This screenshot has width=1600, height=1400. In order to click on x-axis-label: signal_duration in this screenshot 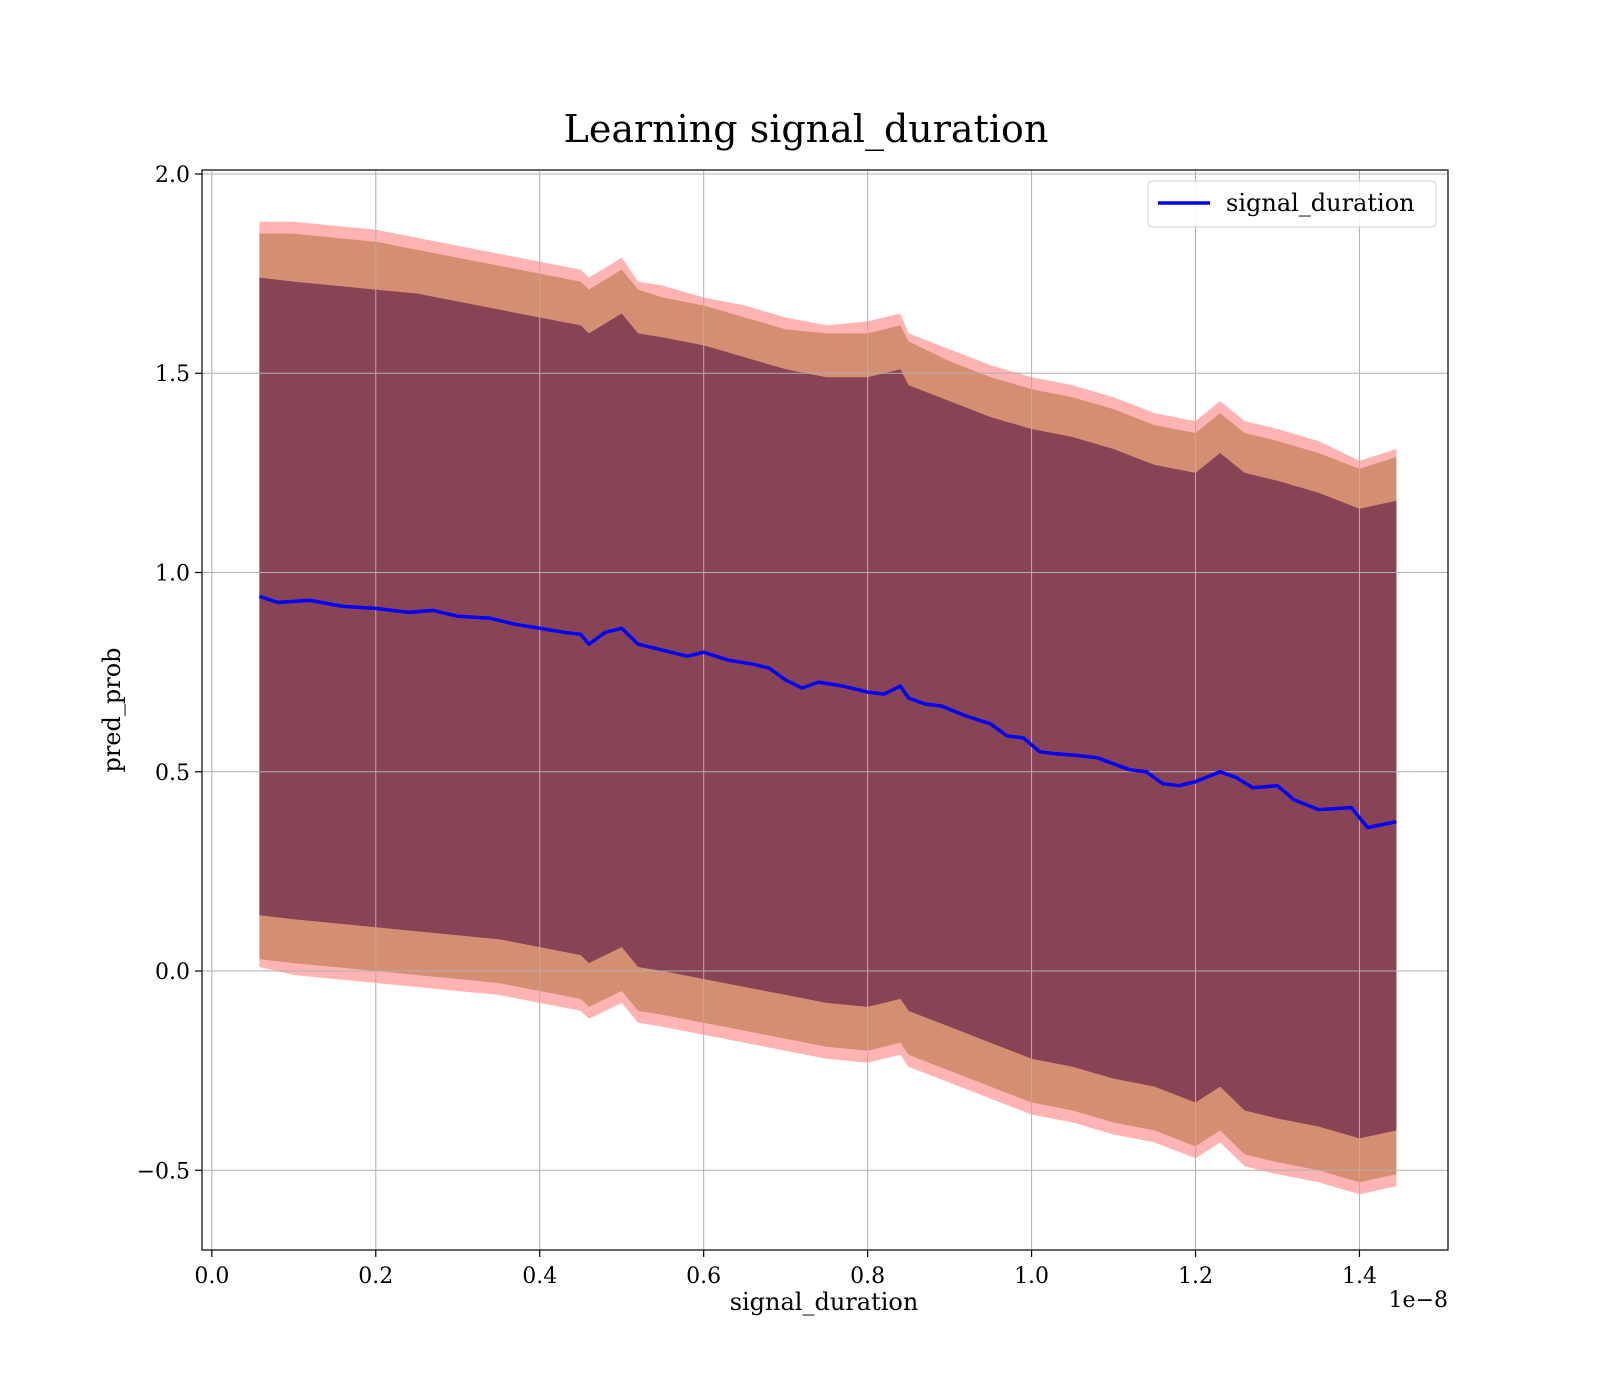, I will do `click(824, 1302)`.